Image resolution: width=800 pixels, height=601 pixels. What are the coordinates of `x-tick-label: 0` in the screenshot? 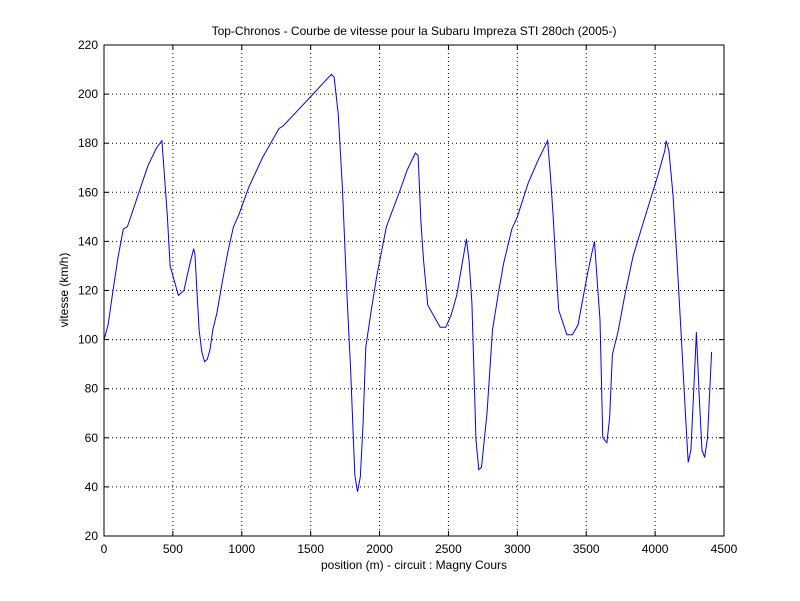 It's located at (104, 549).